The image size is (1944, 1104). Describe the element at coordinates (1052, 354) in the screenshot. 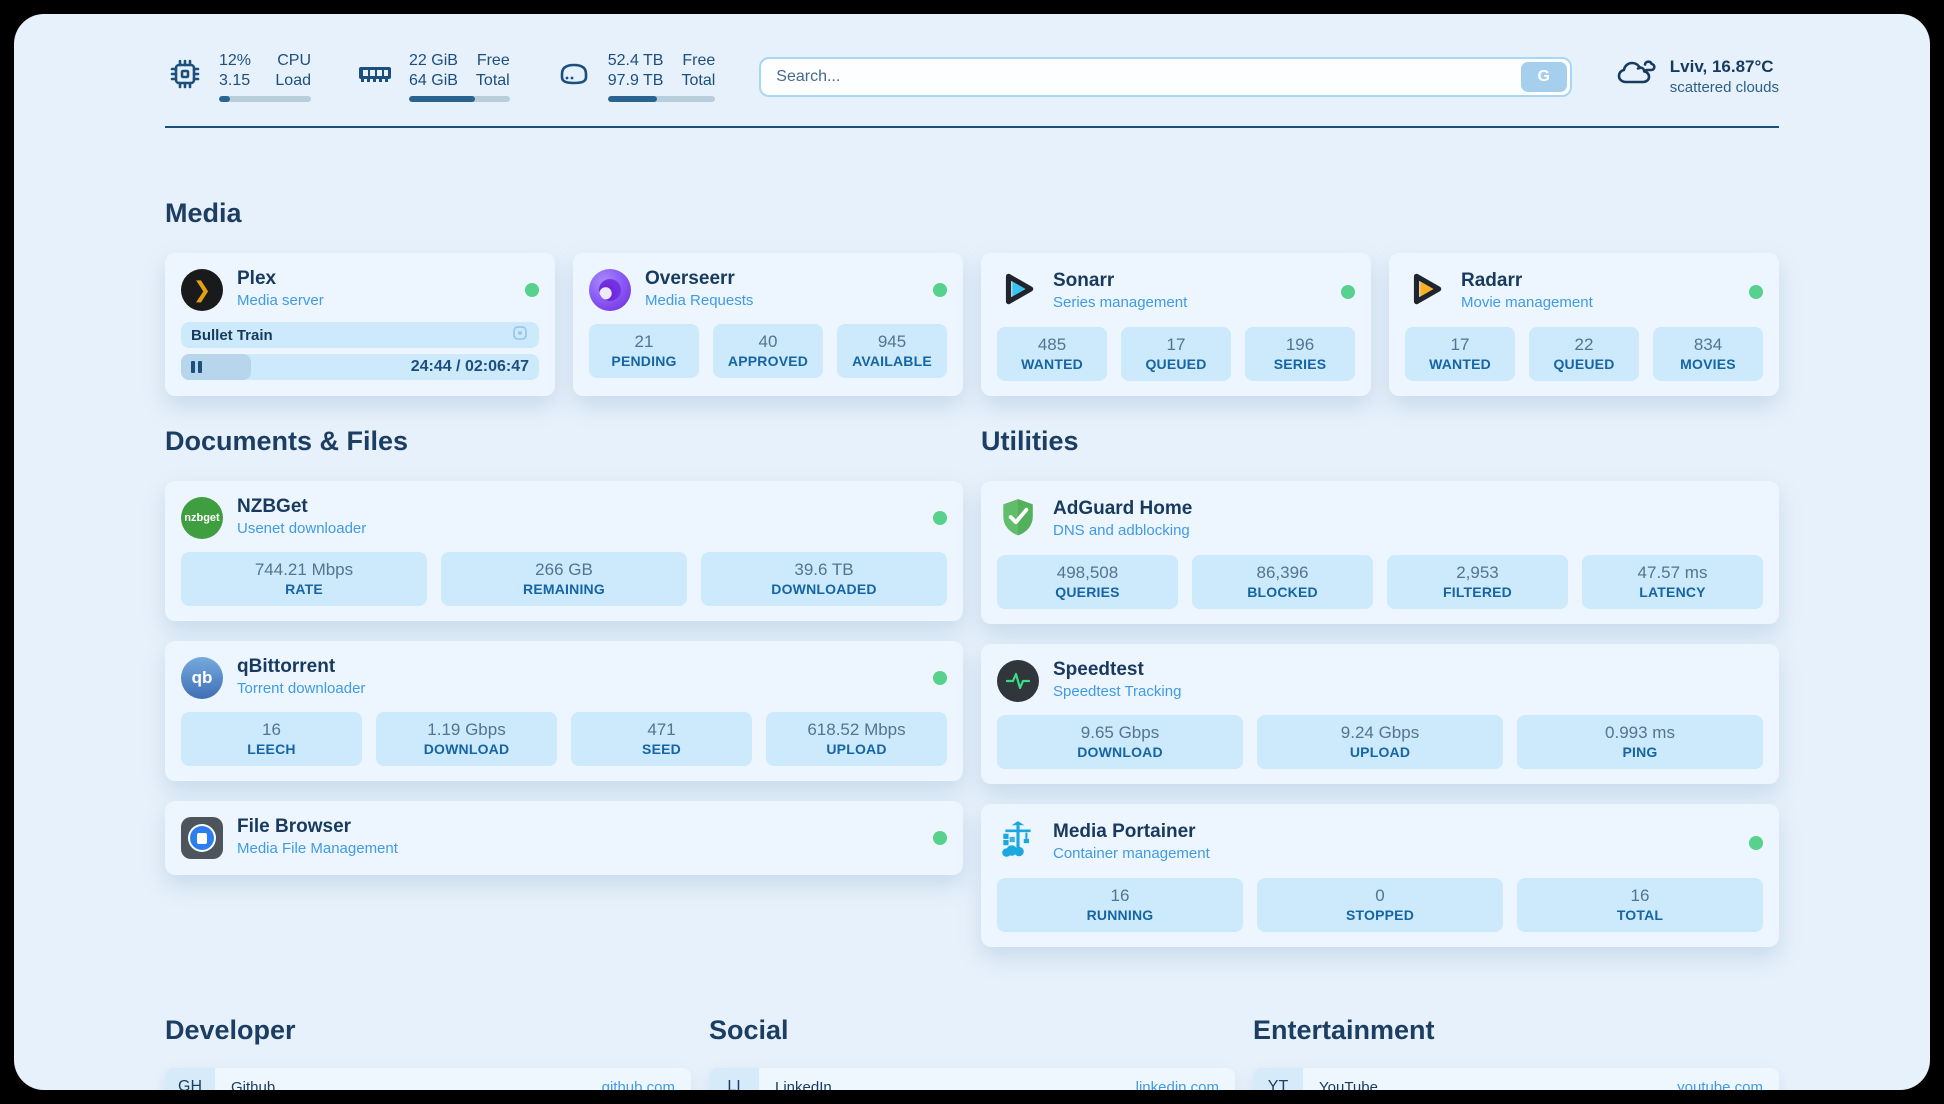

I see `stat-wanted: 485 WANTED` at that location.